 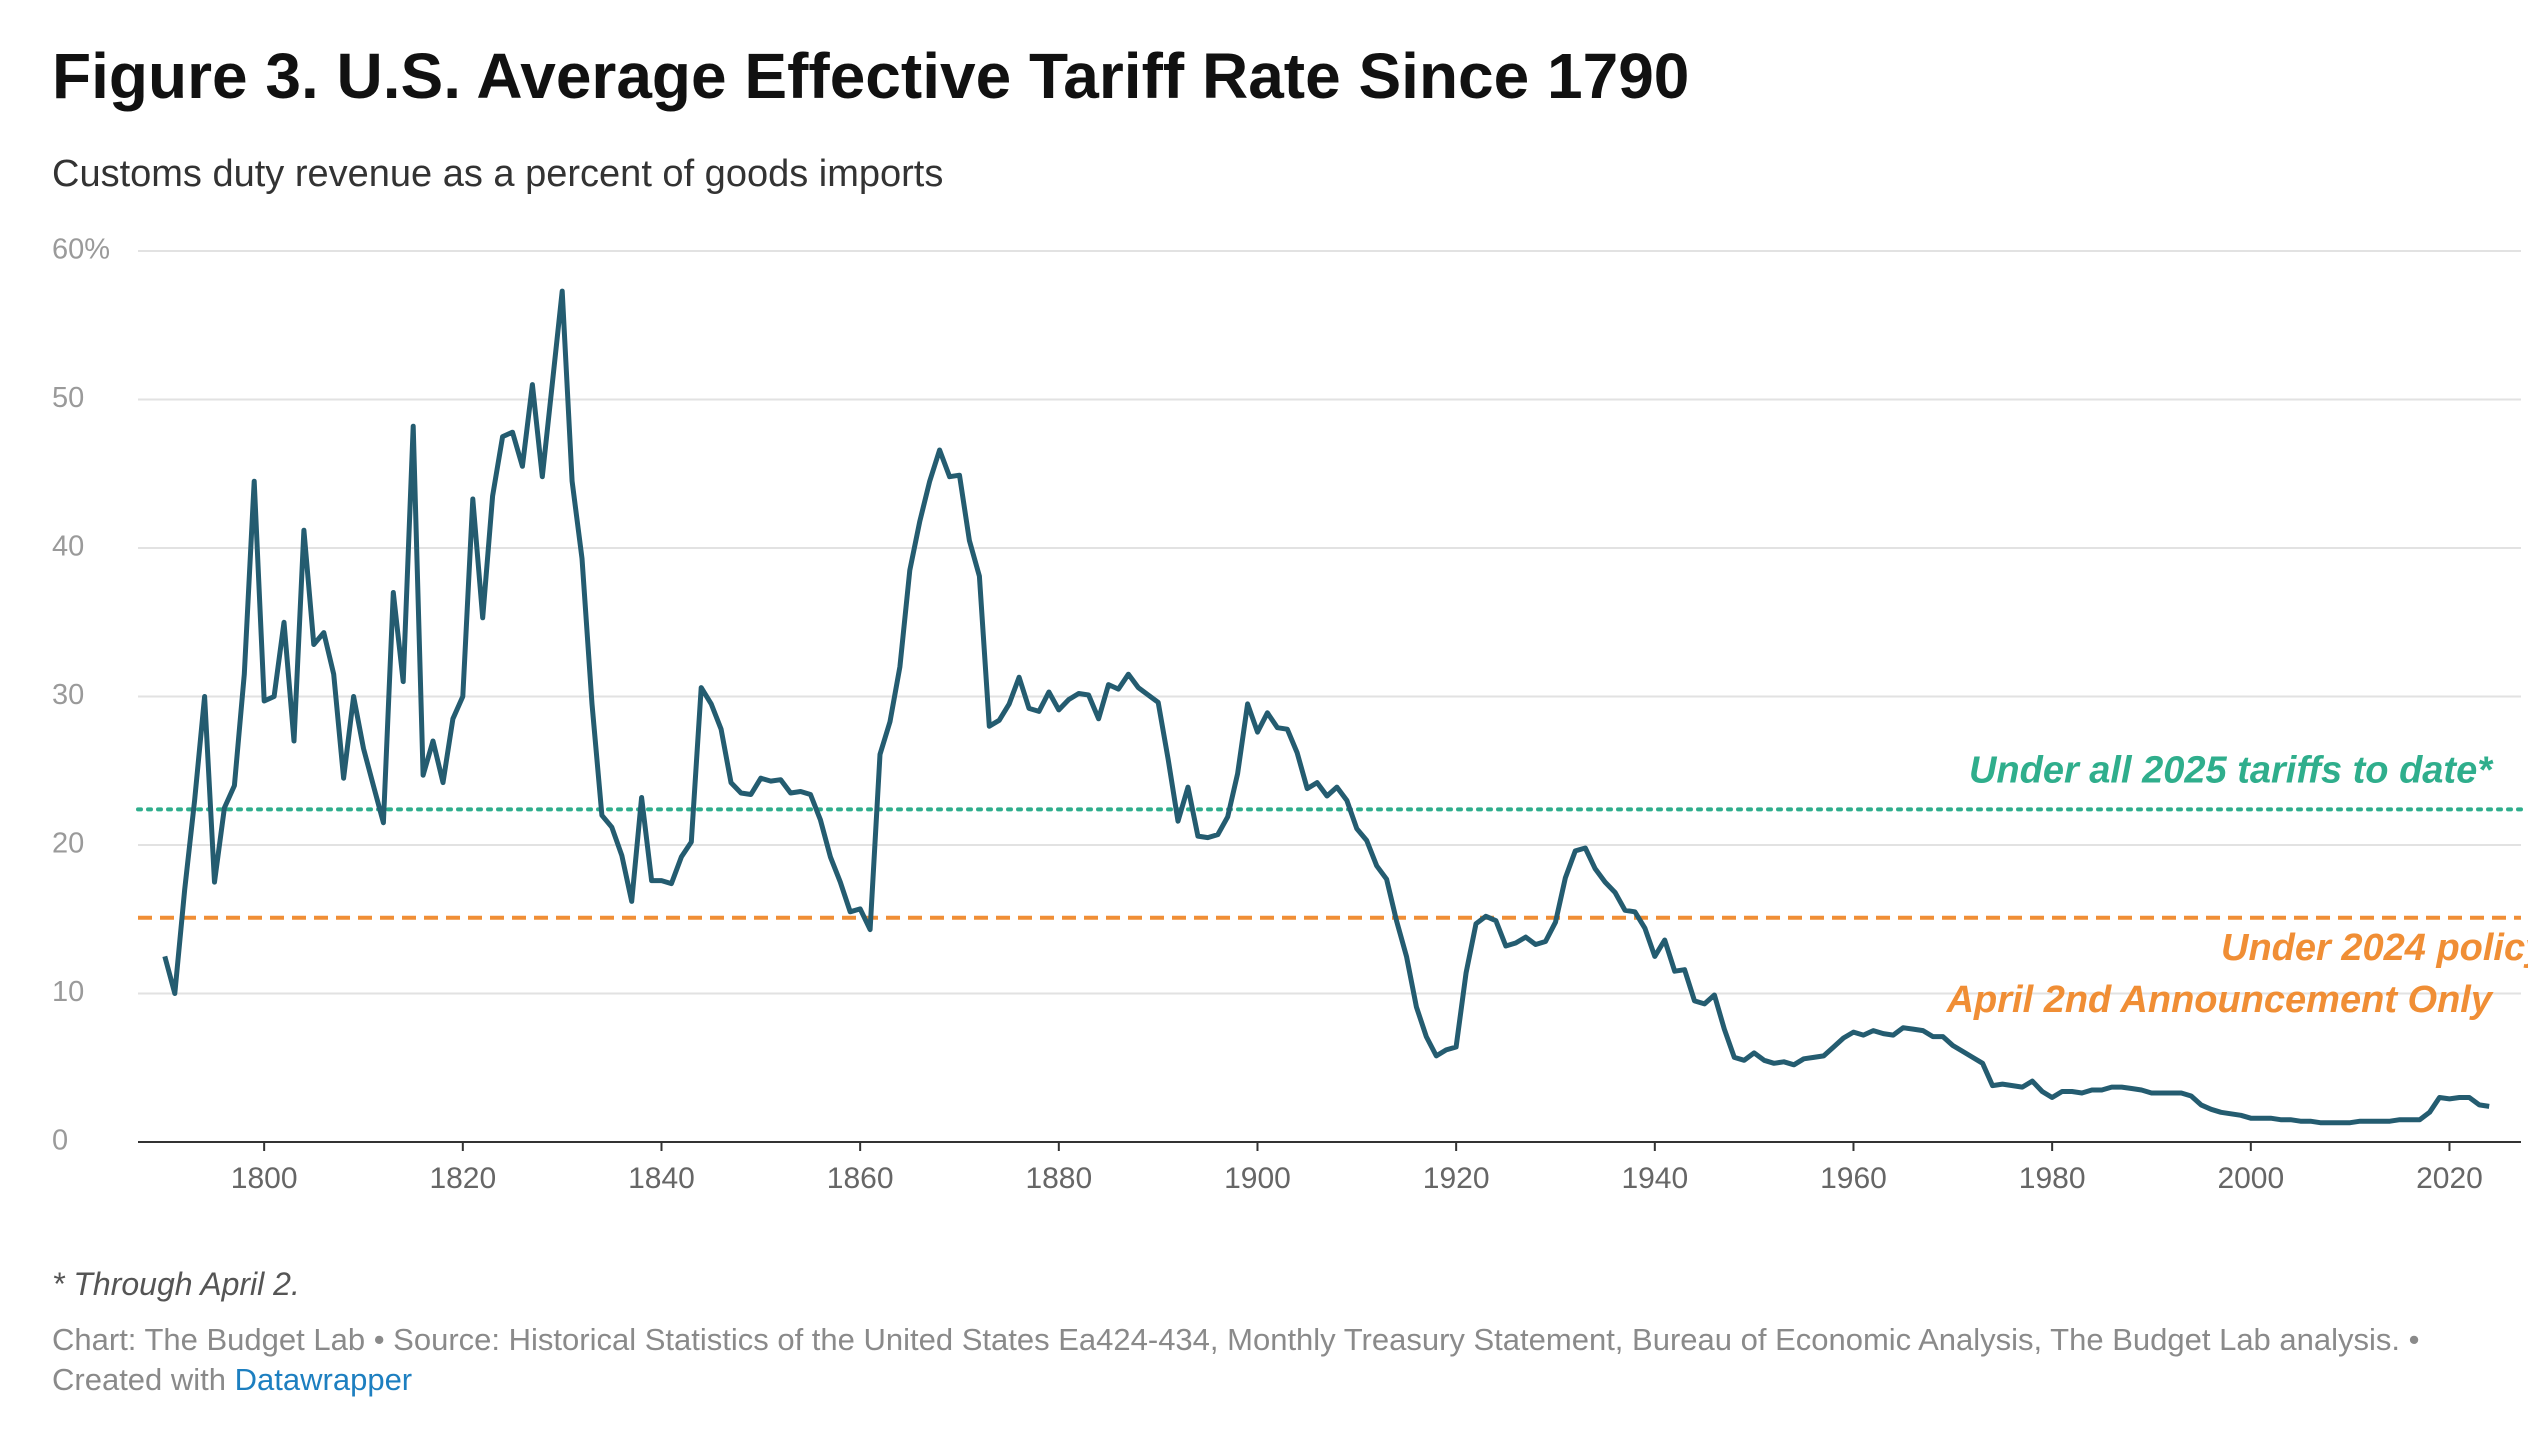 What do you see at coordinates (68, 844) in the screenshot?
I see `y-tick-label: 20` at bounding box center [68, 844].